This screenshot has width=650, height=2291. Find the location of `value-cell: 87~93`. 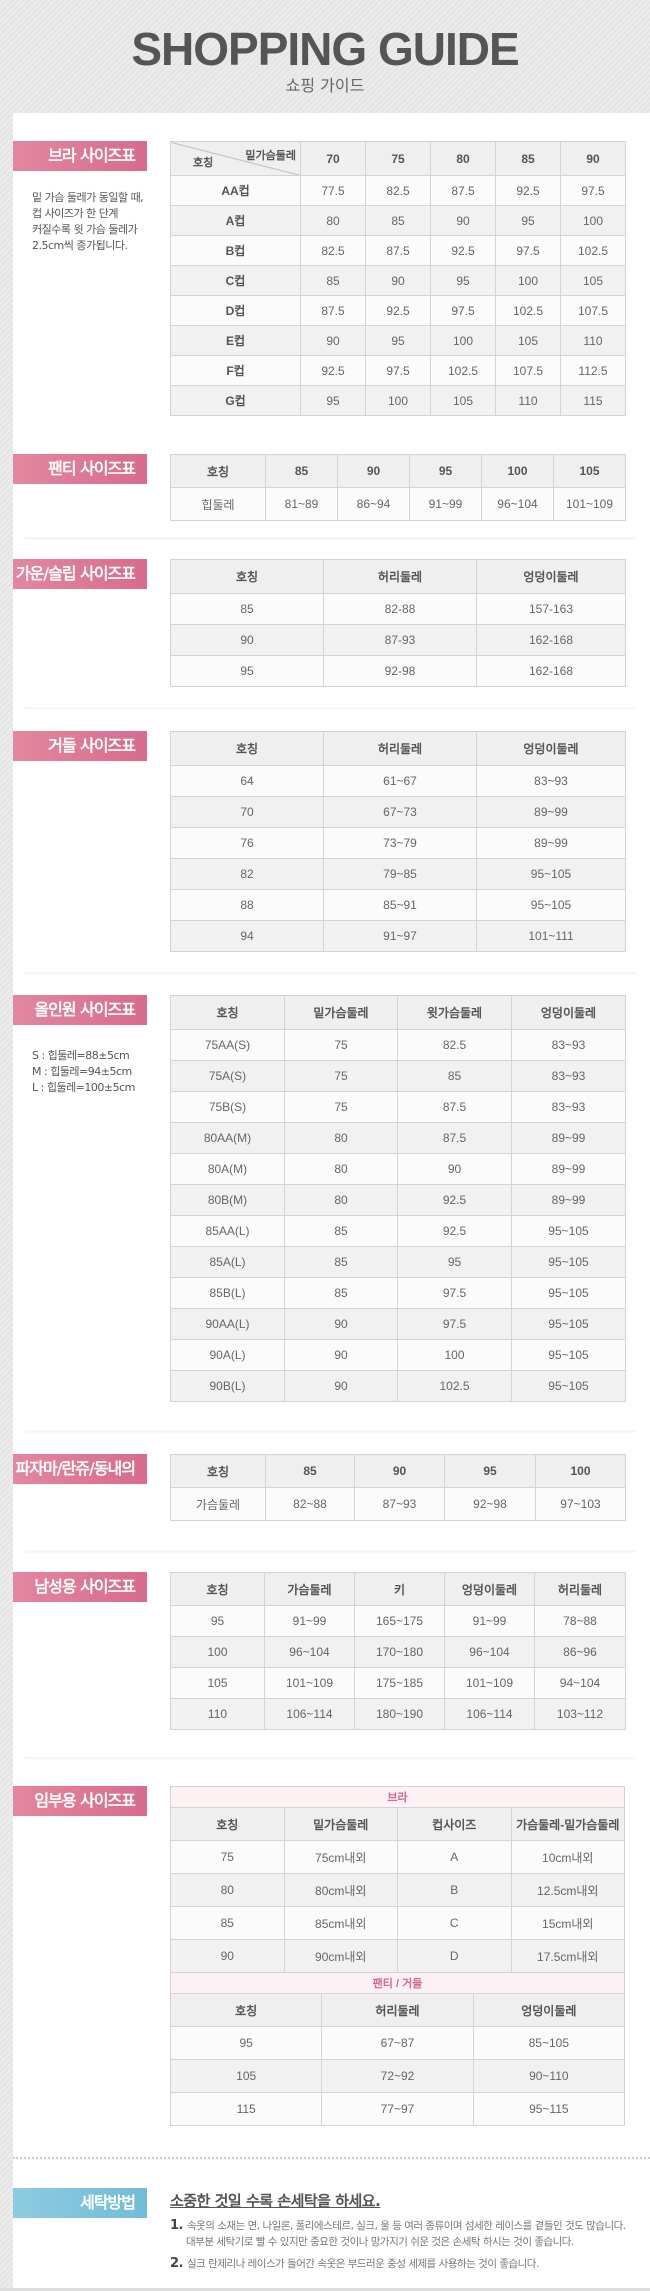

value-cell: 87~93 is located at coordinates (399, 1504).